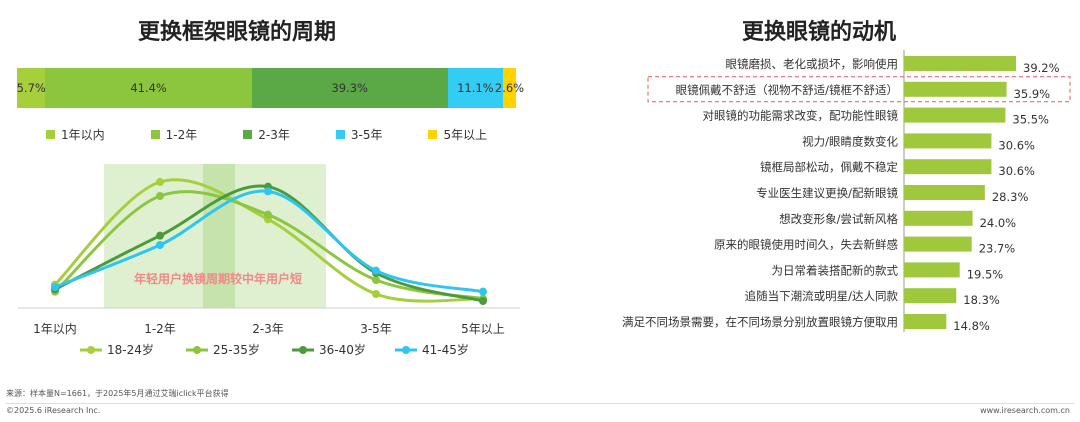 This screenshot has width=1080, height=422. Describe the element at coordinates (218, 278) in the screenshot. I see `chart-annotation: 年轻用户换镜周期较中年用户短` at that location.